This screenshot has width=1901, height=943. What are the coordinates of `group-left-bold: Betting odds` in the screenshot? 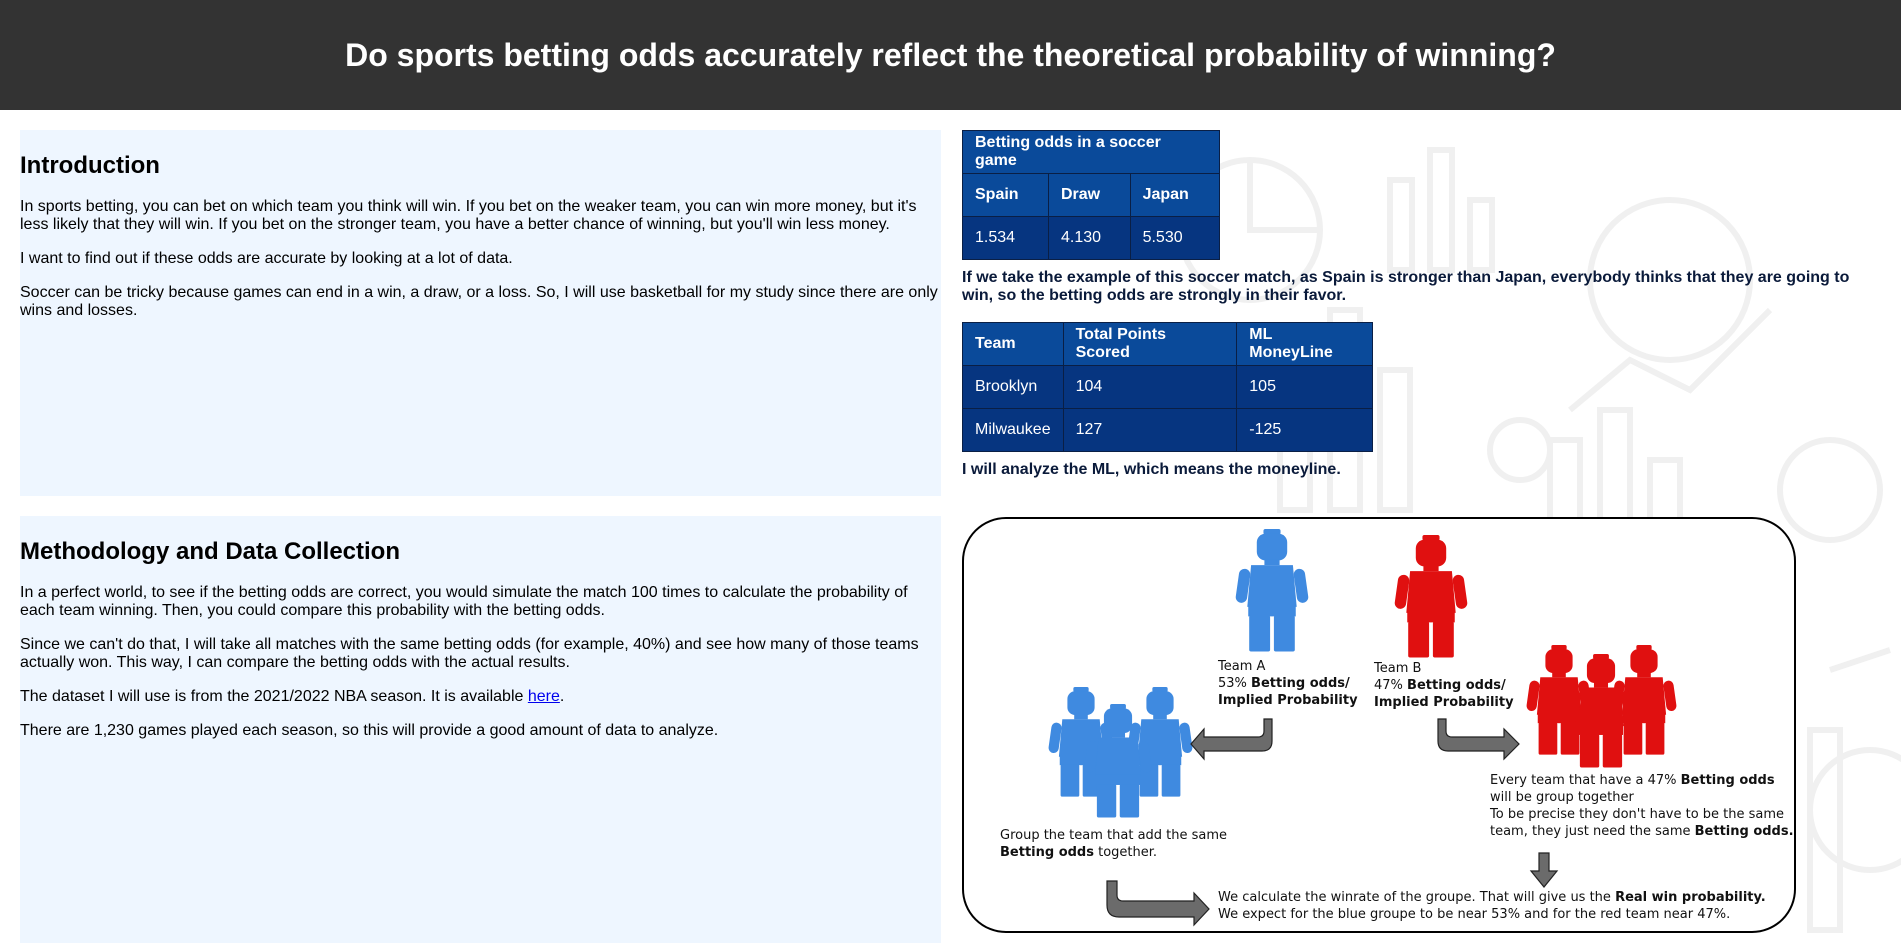 It's located at (1047, 852).